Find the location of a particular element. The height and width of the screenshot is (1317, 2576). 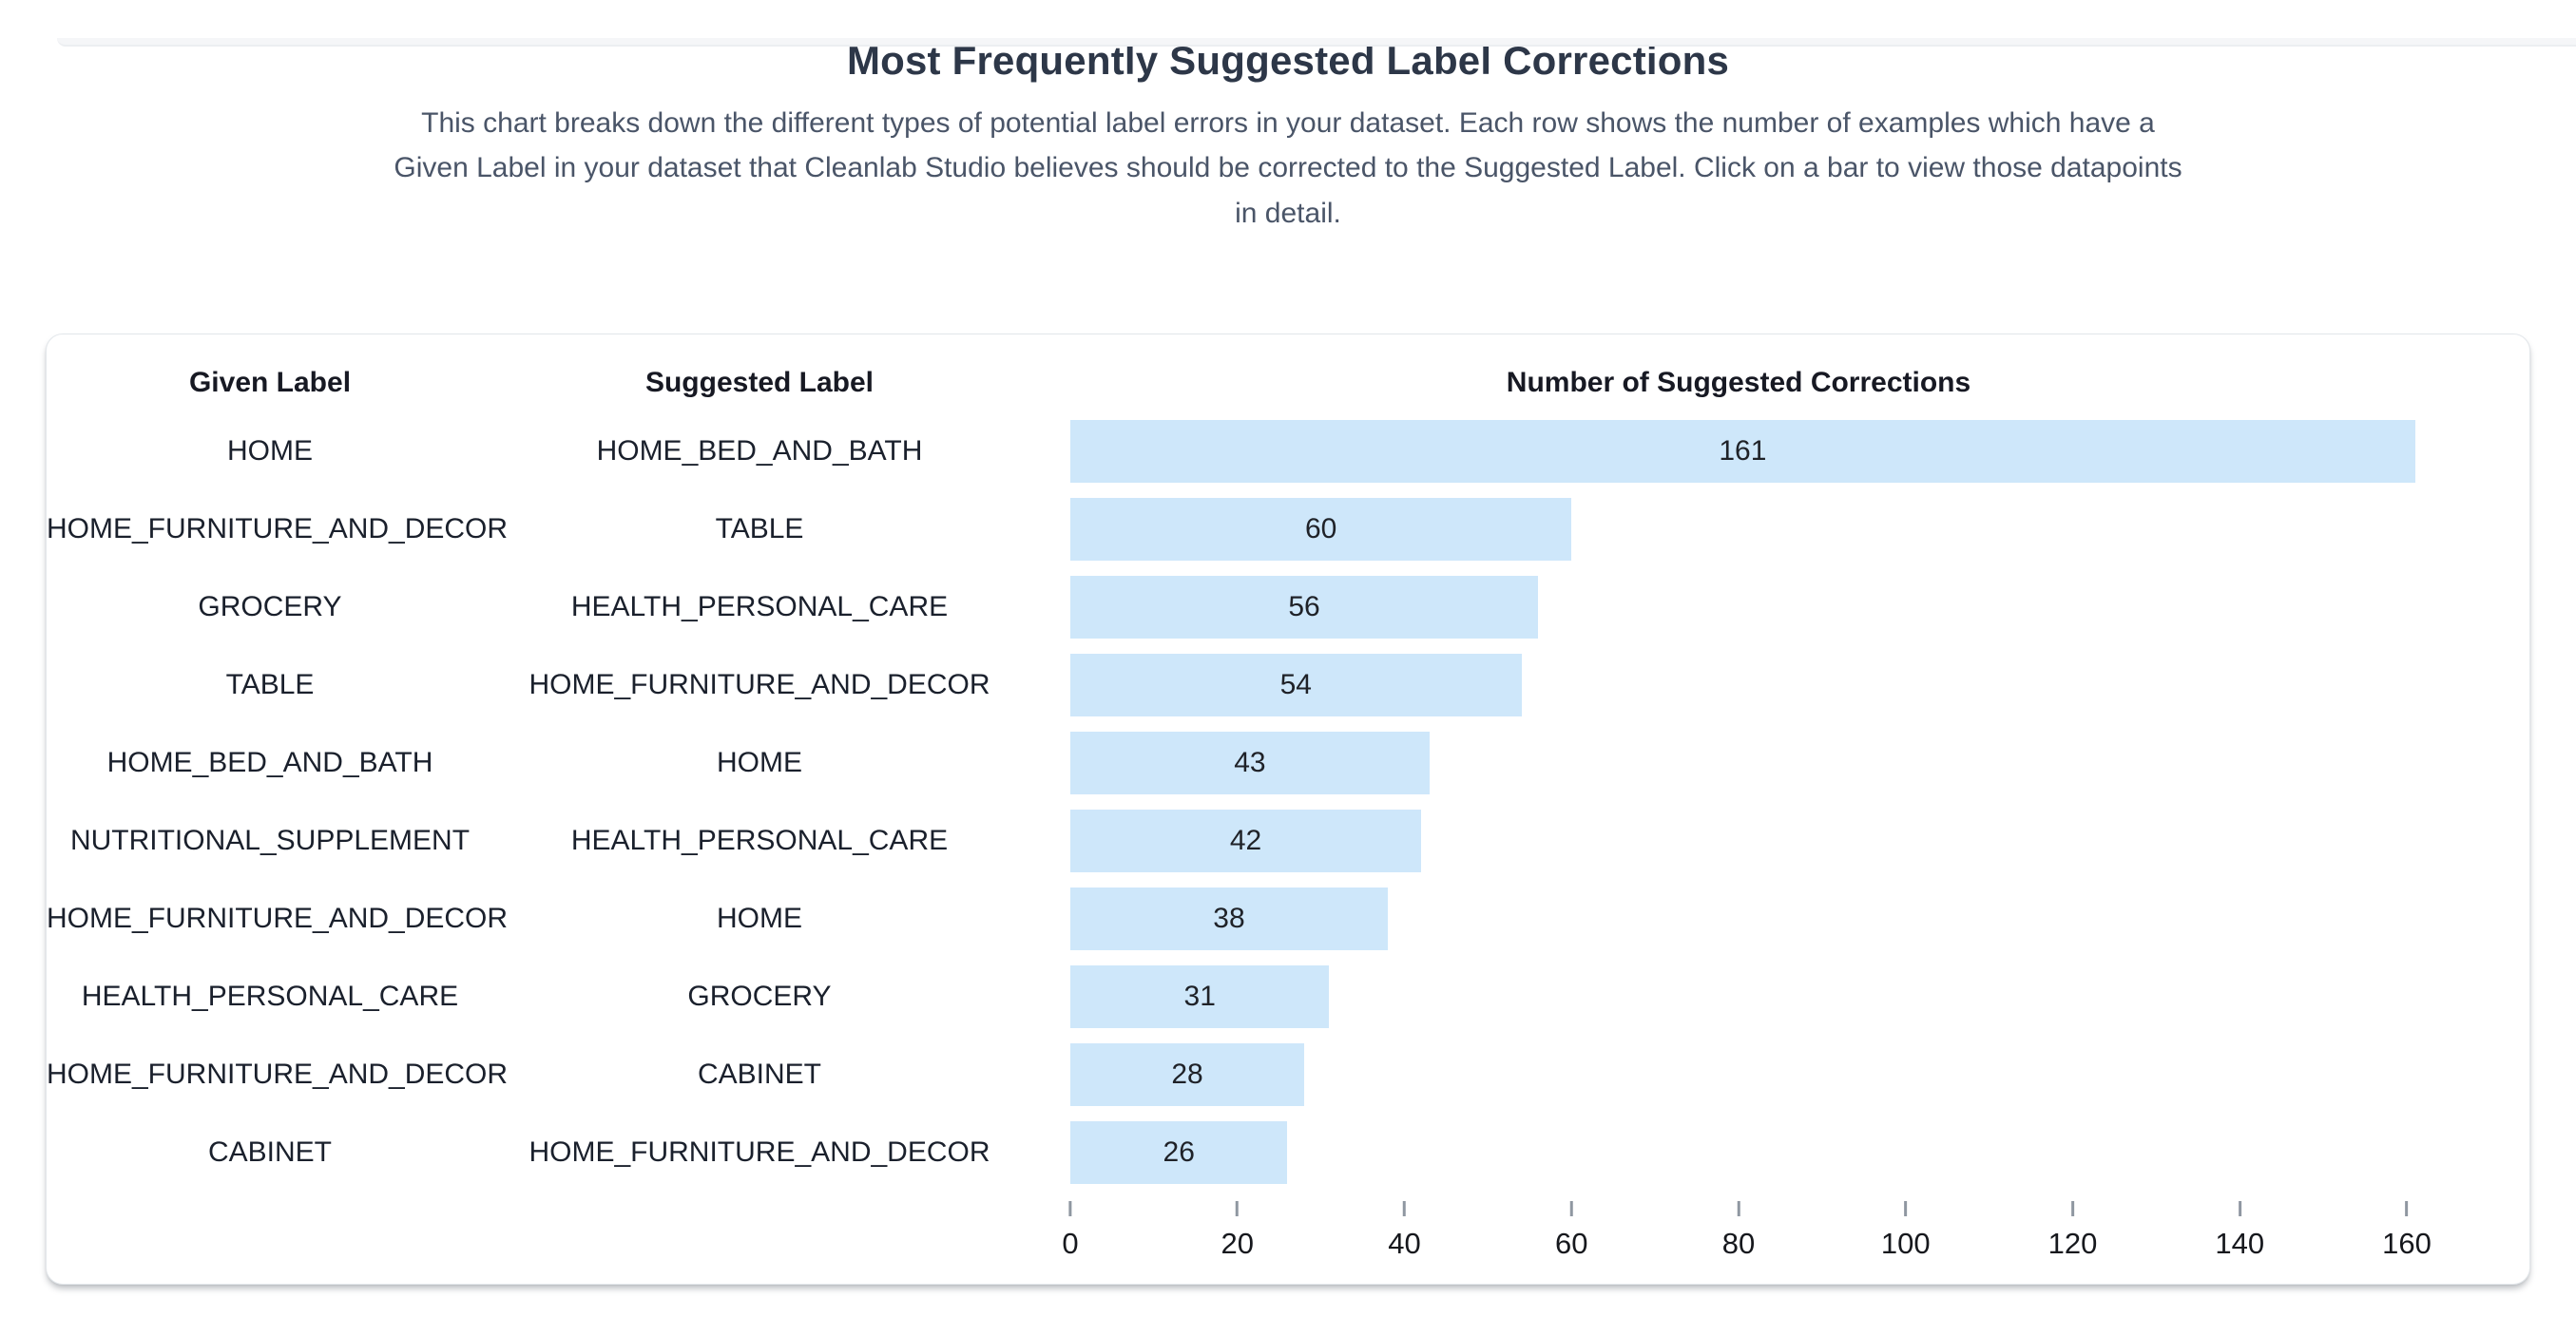

bar-track: 38 is located at coordinates (1739, 919).